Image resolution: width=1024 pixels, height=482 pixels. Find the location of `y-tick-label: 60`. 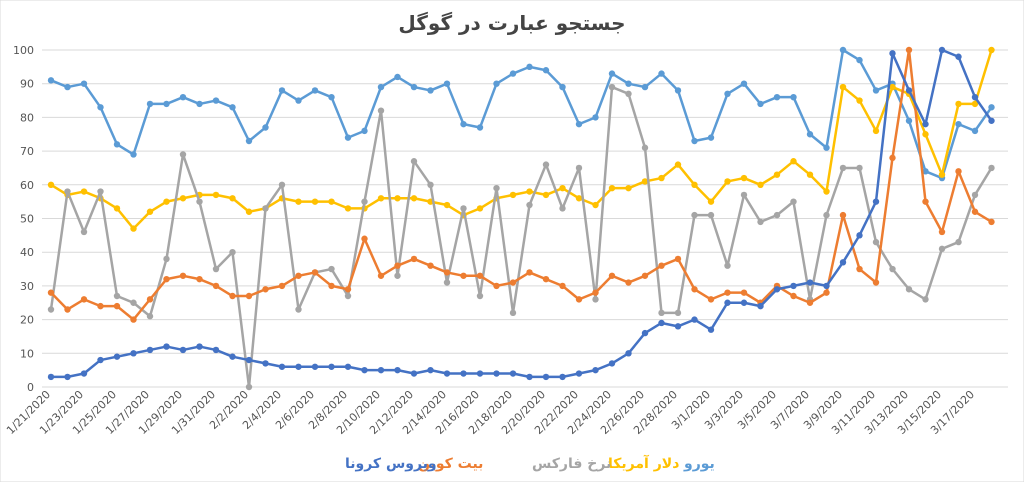

y-tick-label: 60 is located at coordinates (27, 185).